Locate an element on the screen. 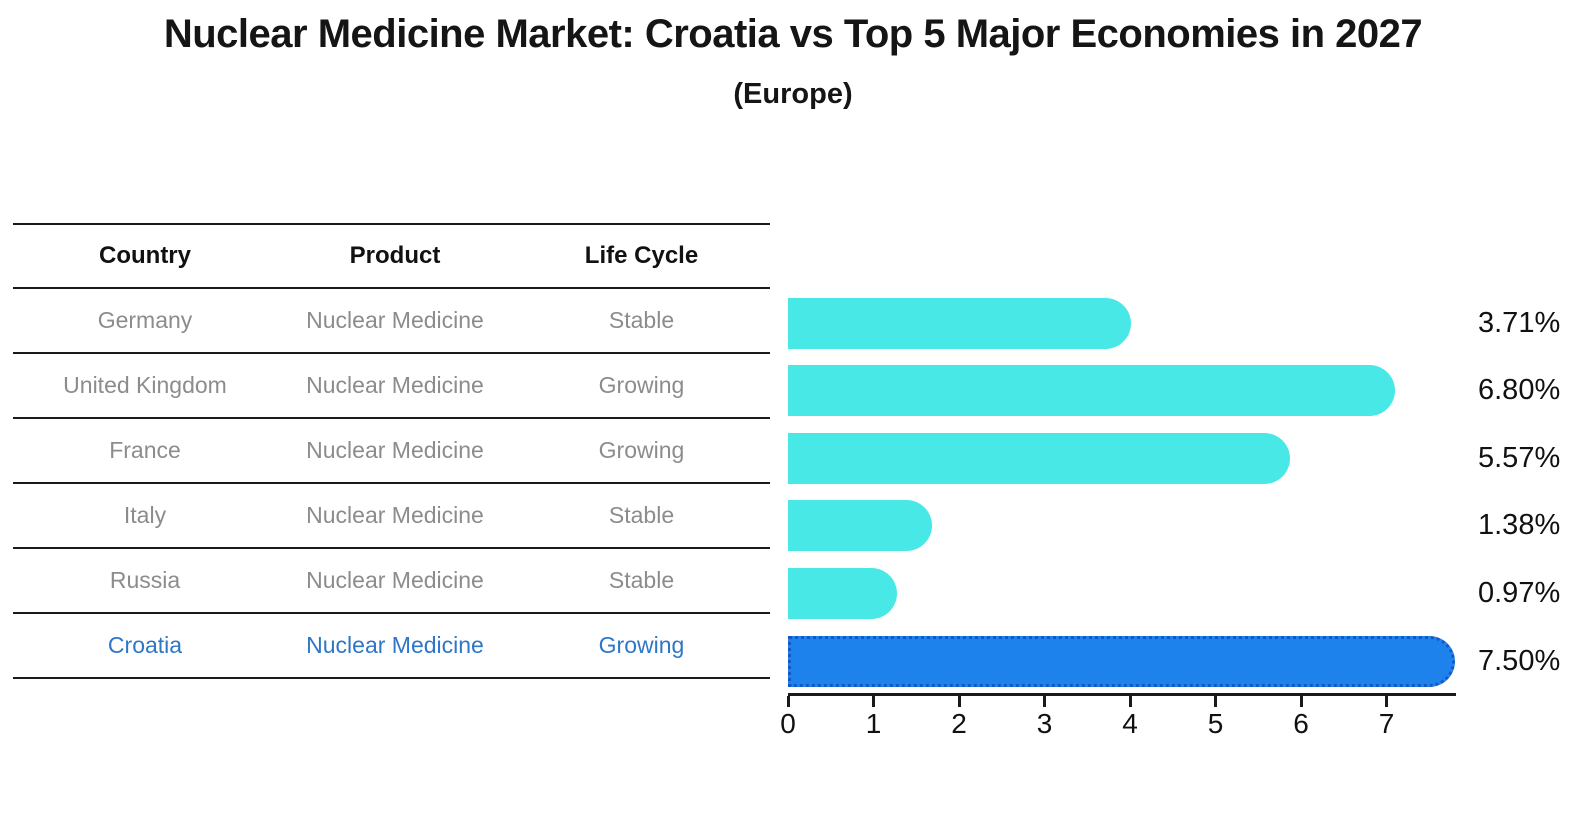 This screenshot has height=823, width=1586. value-label: 6.80% is located at coordinates (1519, 390).